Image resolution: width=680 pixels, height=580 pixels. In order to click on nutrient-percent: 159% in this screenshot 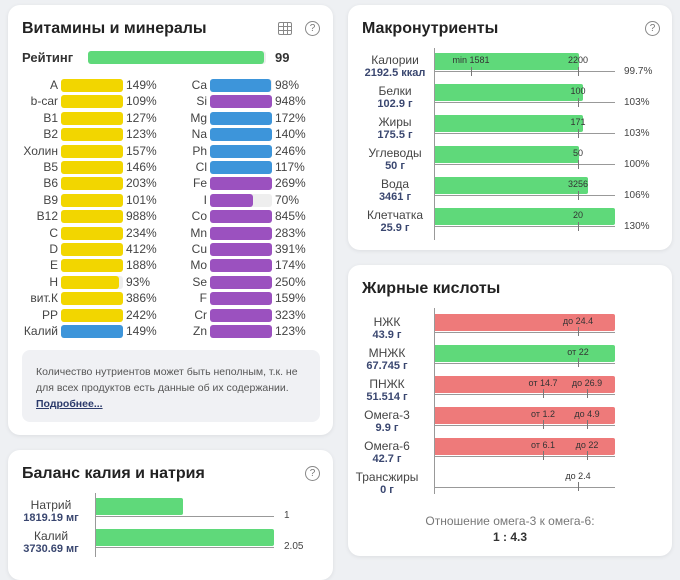, I will do `click(290, 298)`.